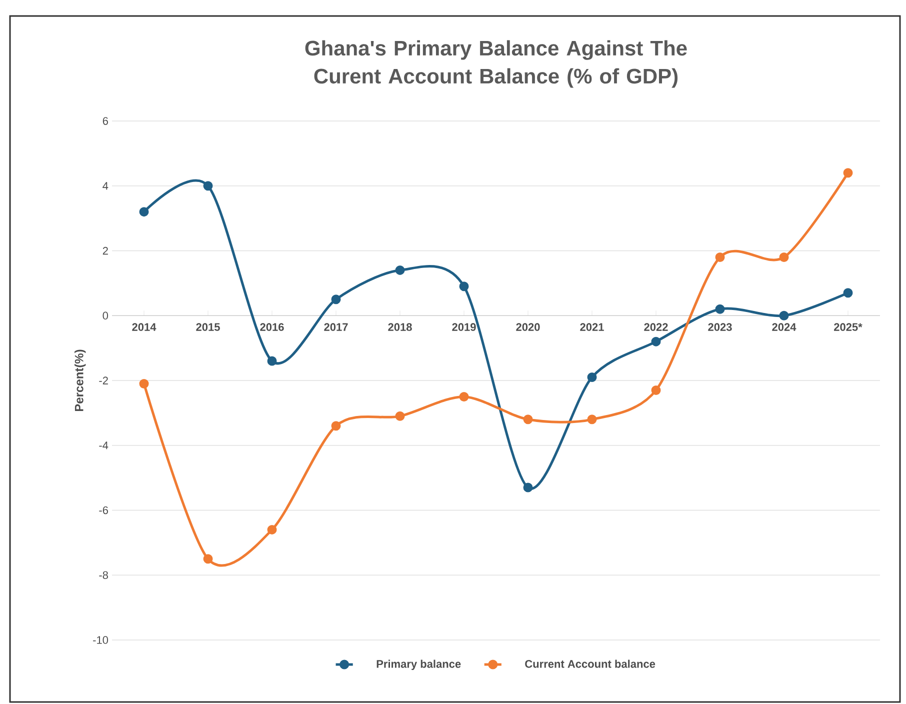  Describe the element at coordinates (103, 380) in the screenshot. I see `y-tick-label: -2` at that location.